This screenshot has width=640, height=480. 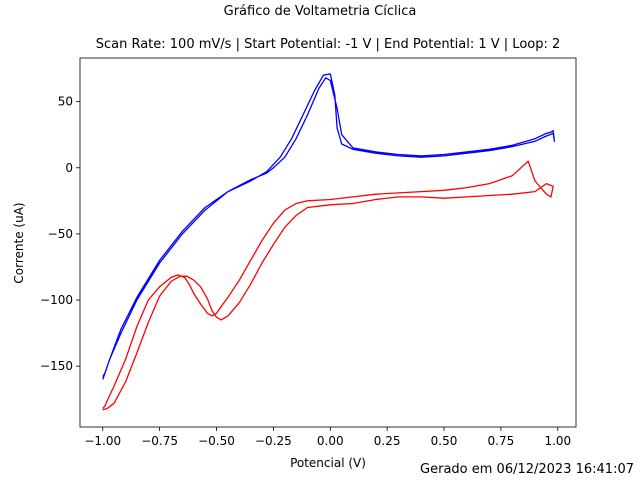 I want to click on x-axis-label: Potencial (V), so click(x=328, y=463).